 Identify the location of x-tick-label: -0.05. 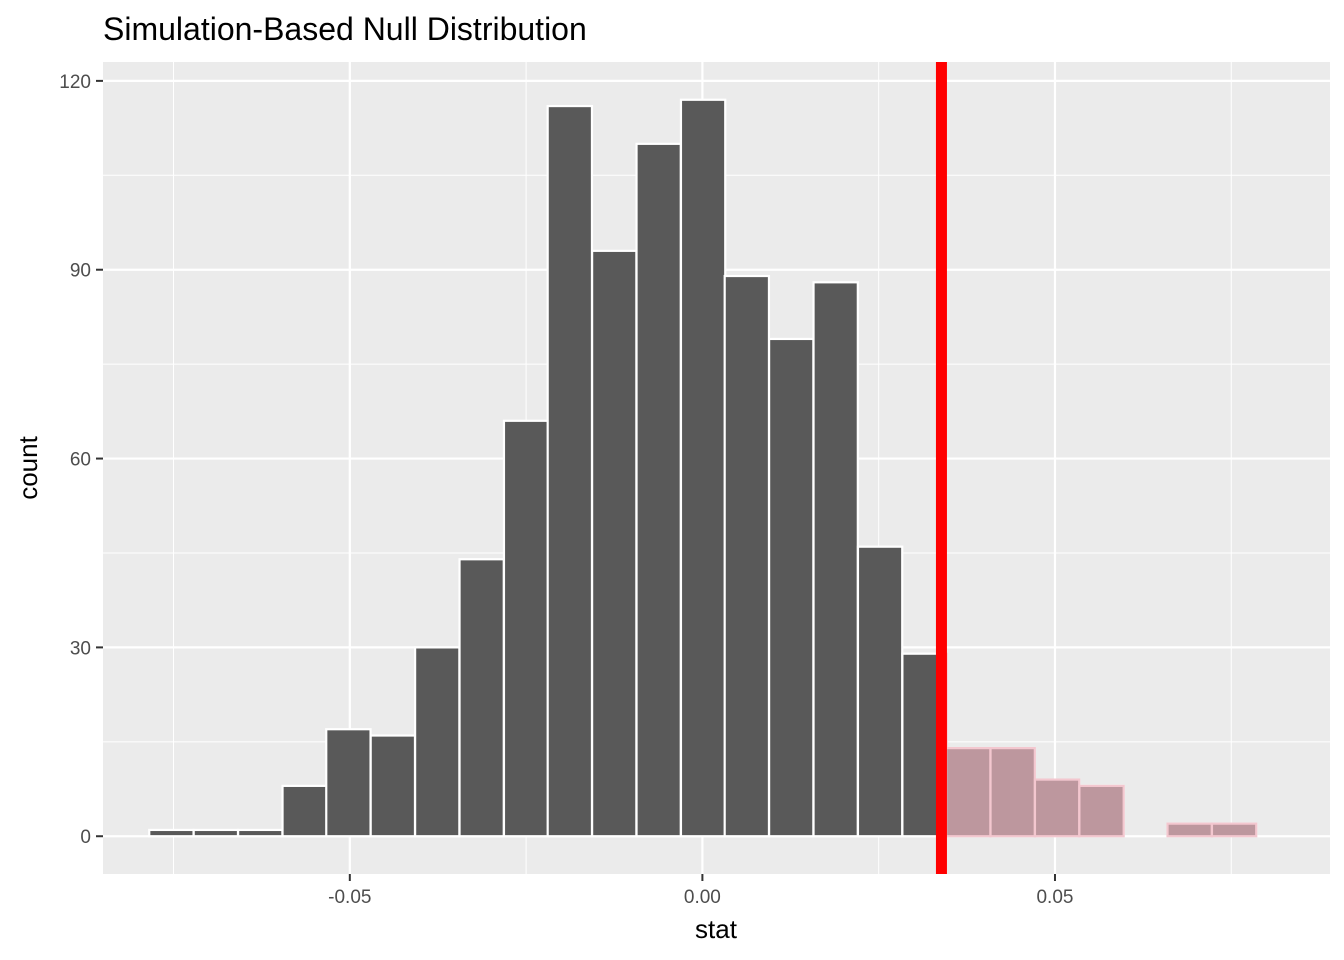
(349, 897).